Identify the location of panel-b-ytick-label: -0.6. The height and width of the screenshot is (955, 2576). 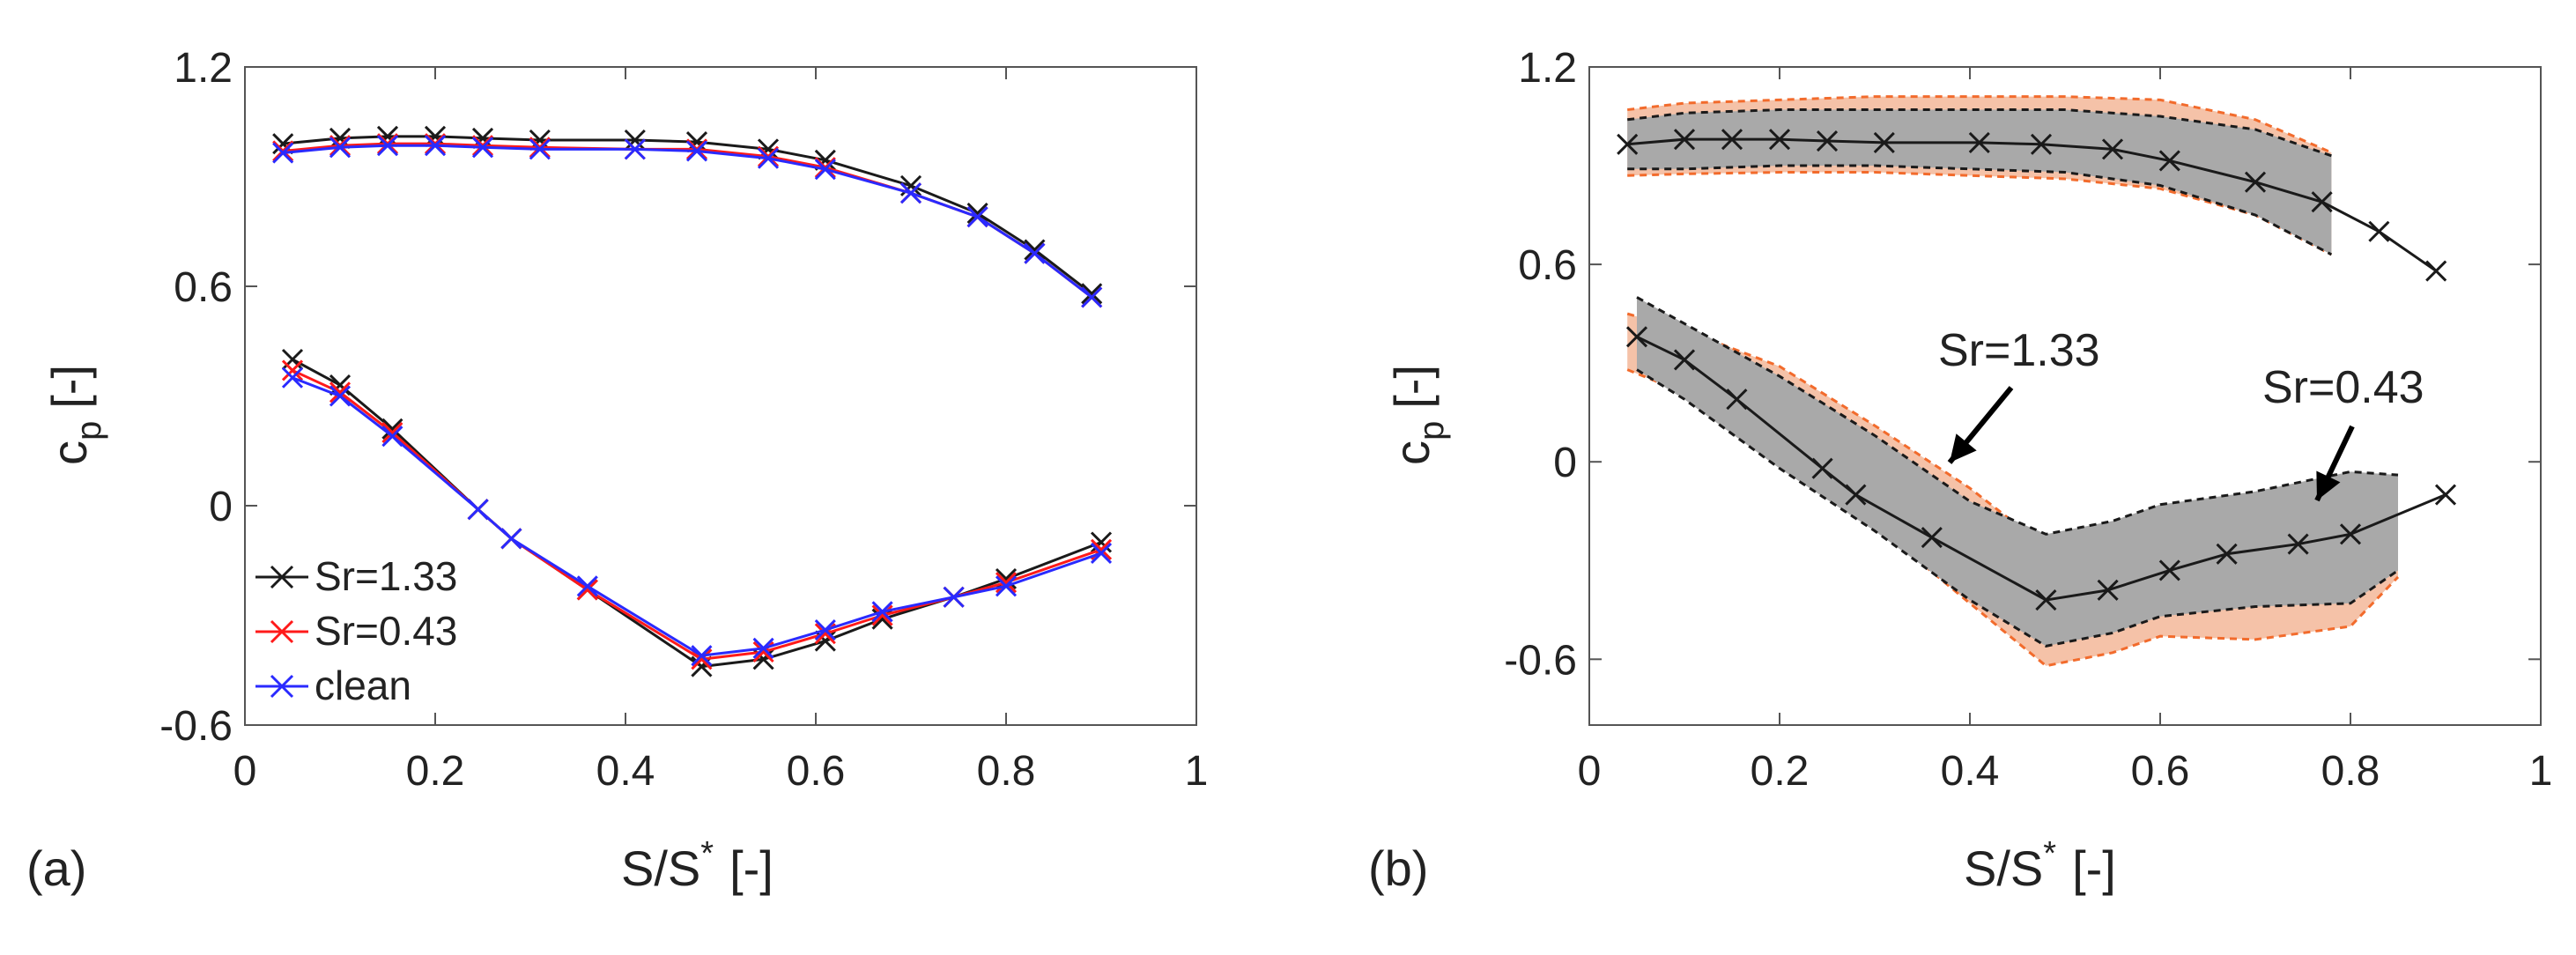
(1540, 660).